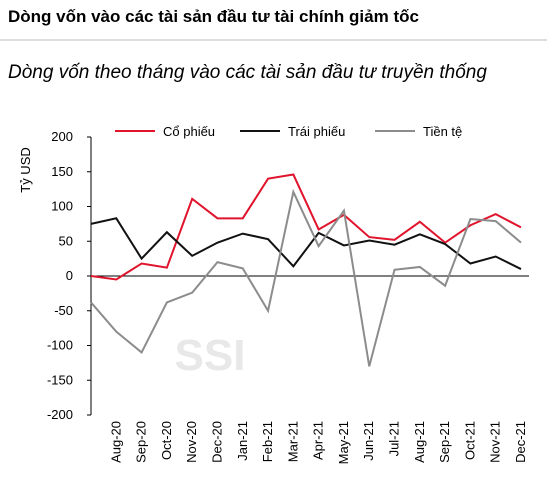 This screenshot has width=547, height=491. What do you see at coordinates (368, 441) in the screenshot?
I see `x-tick-label: Jun-21` at bounding box center [368, 441].